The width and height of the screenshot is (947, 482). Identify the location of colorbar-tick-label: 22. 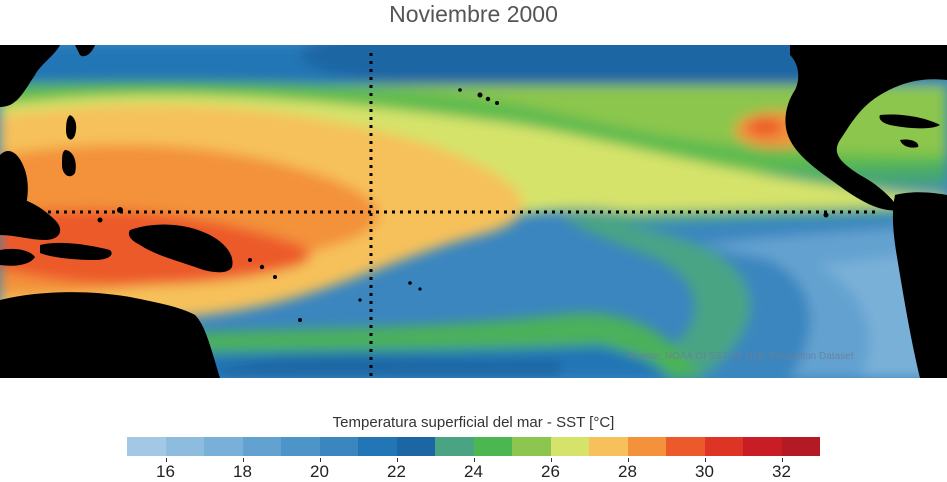
(396, 471).